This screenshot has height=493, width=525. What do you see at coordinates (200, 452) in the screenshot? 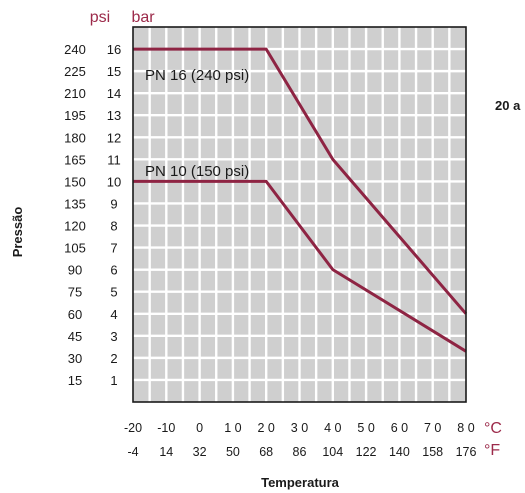
I see `x-tick-fahrenheit: 32` at bounding box center [200, 452].